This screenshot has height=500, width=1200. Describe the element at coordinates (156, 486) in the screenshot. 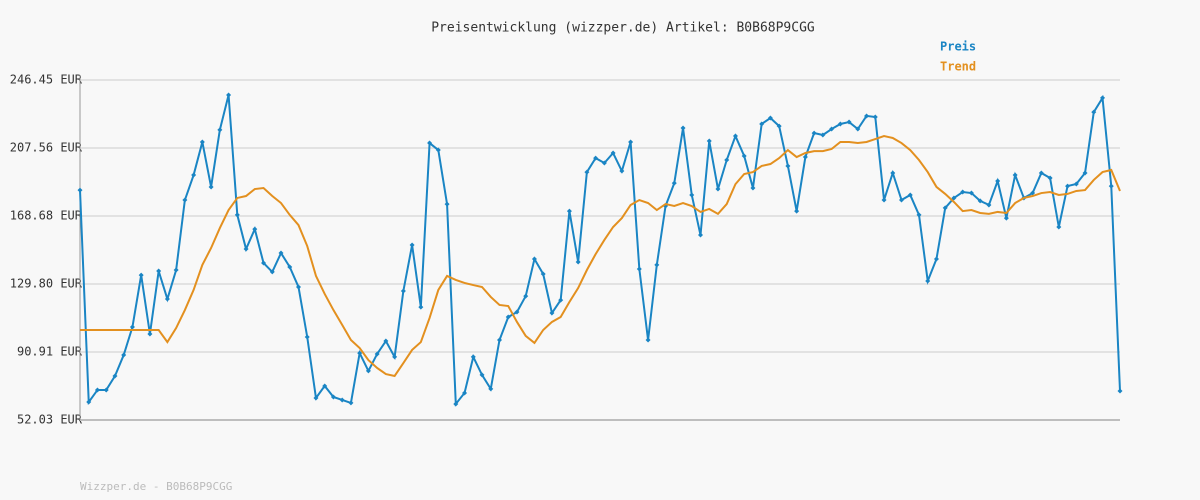

I see `footer: Wizzper.de - B0B68P9CGG` at that location.